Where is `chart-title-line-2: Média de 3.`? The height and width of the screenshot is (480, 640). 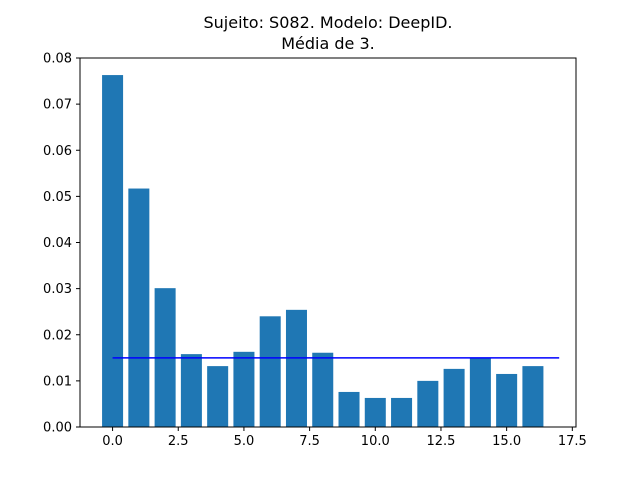 chart-title-line-2: Média de 3. is located at coordinates (328, 43).